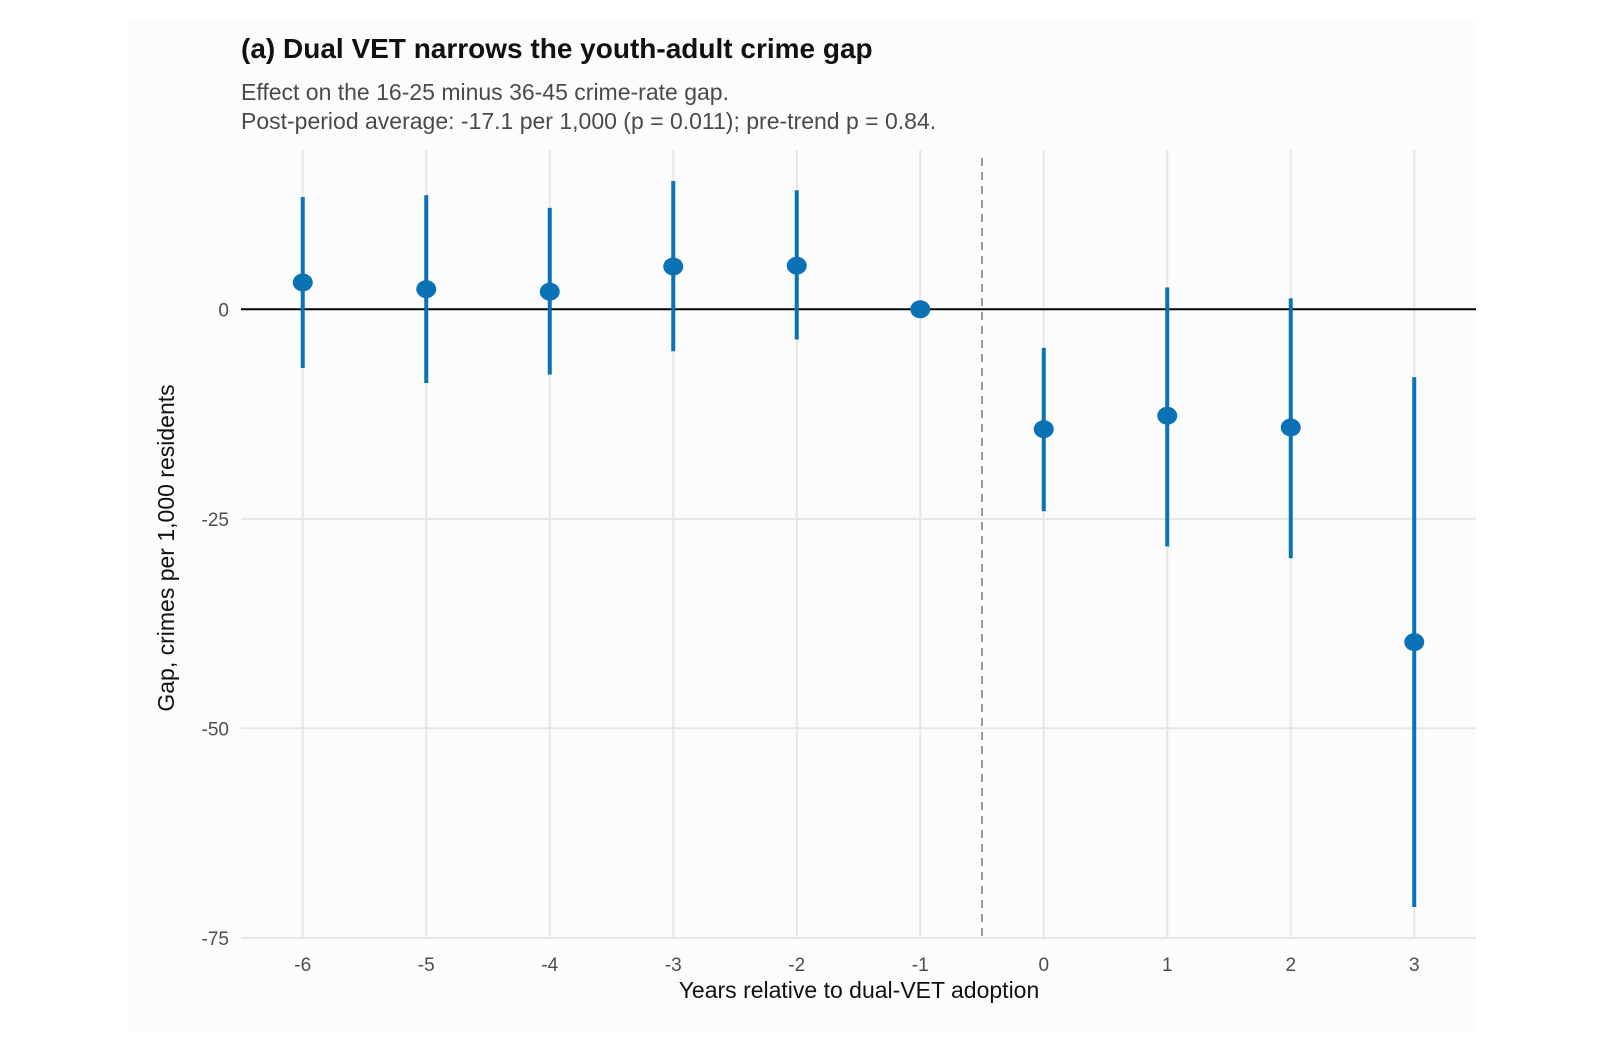  I want to click on point-estimate--3, so click(673, 266).